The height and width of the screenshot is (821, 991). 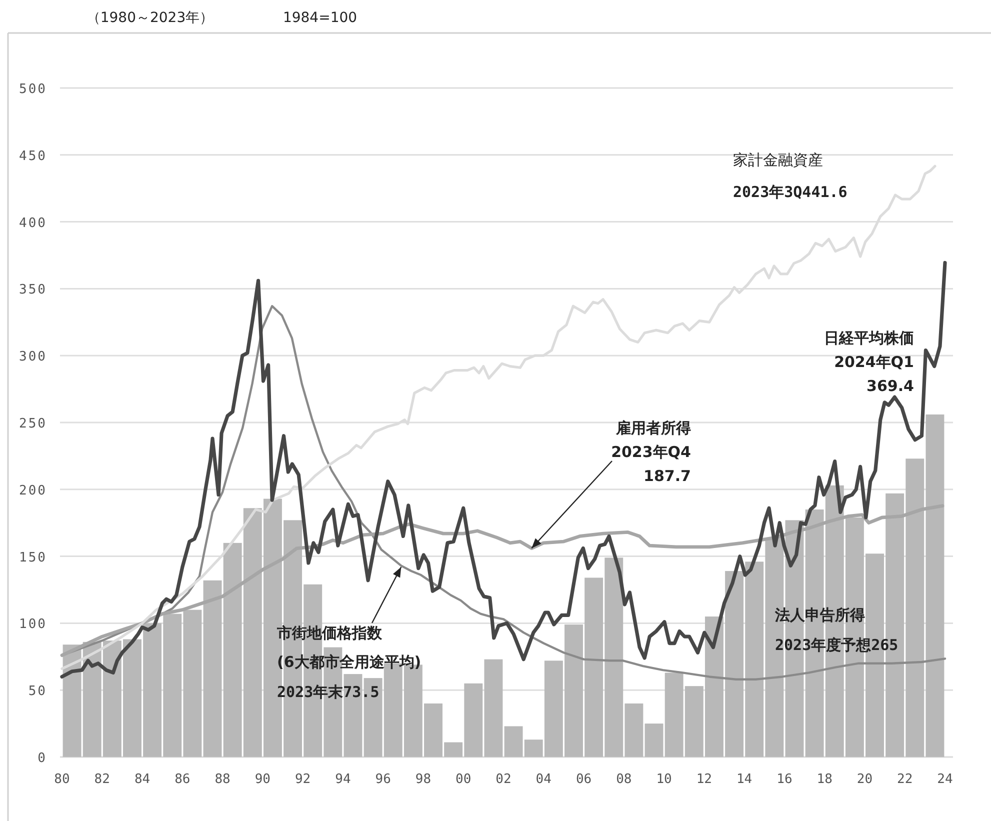 I want to click on x-tick-label: 90, so click(x=262, y=779).